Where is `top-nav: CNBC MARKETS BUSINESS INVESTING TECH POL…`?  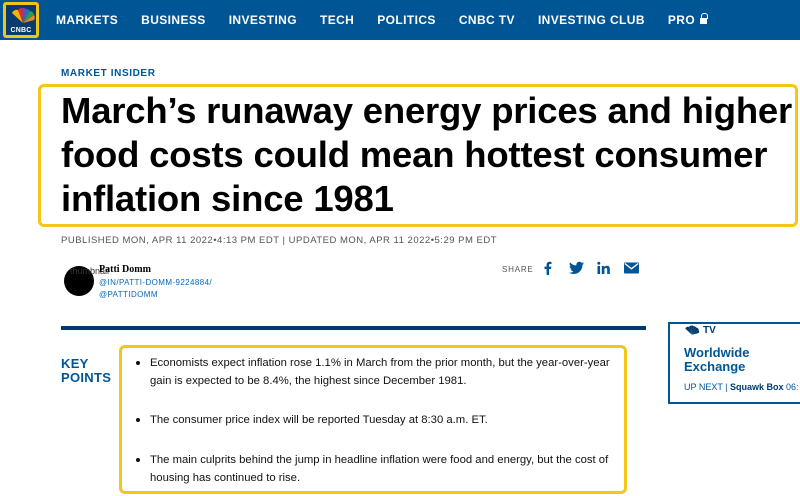 top-nav: CNBC MARKETS BUSINESS INVESTING TECH POL… is located at coordinates (400, 20).